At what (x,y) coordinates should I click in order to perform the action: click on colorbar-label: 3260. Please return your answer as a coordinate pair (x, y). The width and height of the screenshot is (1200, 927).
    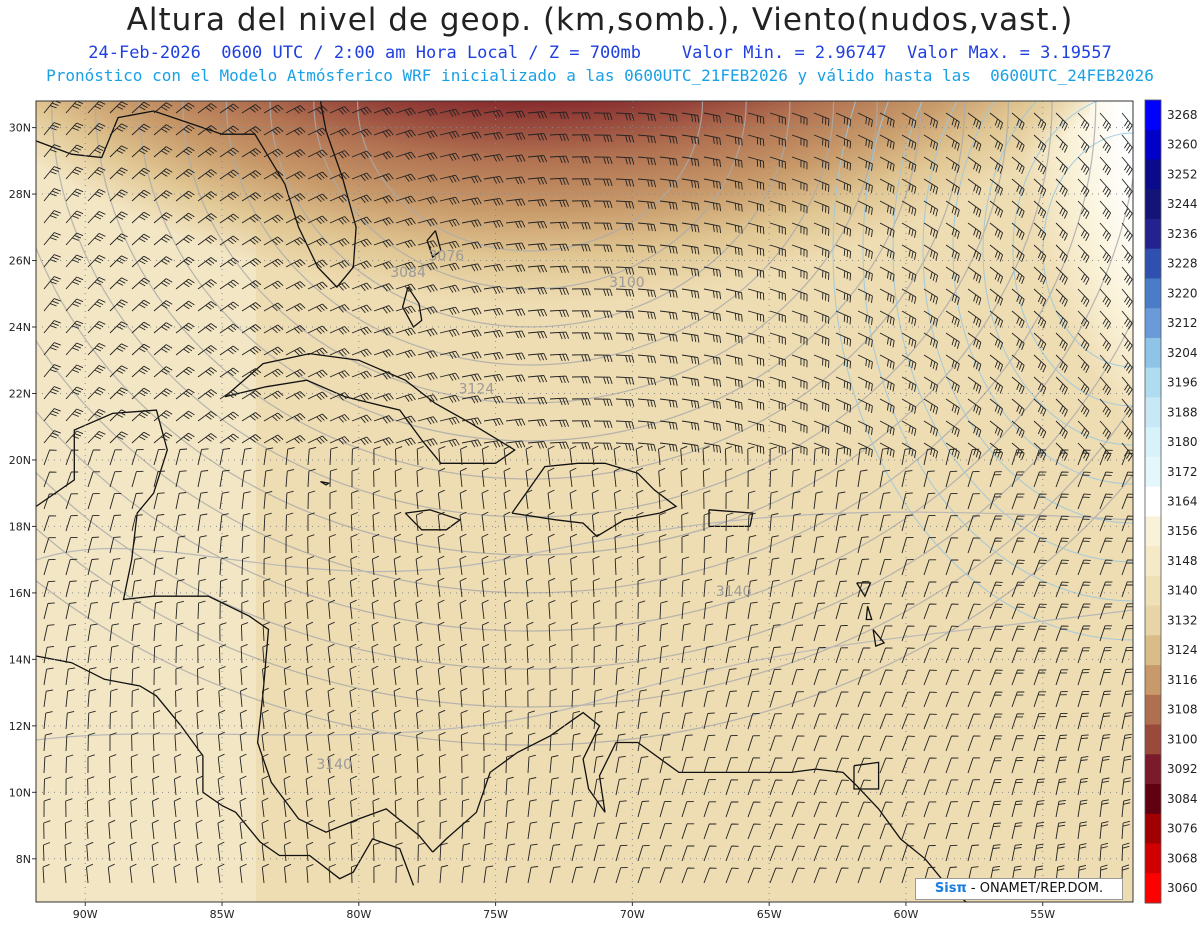
    Looking at the image, I should click on (1182, 145).